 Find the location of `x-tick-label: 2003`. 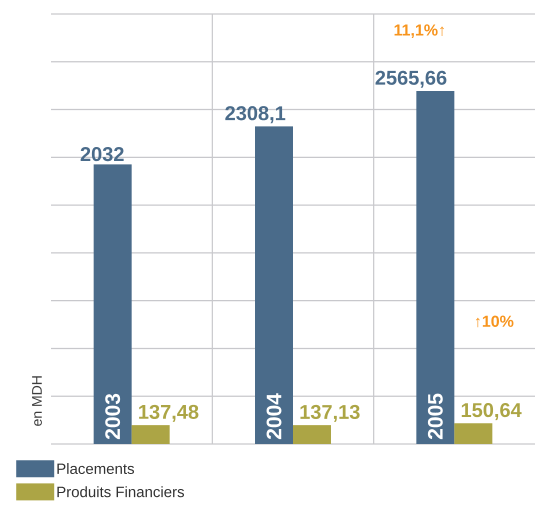

x-tick-label: 2003 is located at coordinates (112, 417).